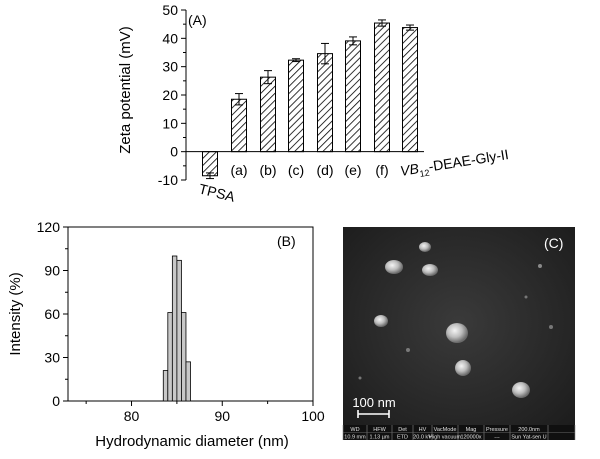 This screenshot has width=600, height=459. What do you see at coordinates (170, 123) in the screenshot?
I see `zeta-y-tick-label: 10` at bounding box center [170, 123].